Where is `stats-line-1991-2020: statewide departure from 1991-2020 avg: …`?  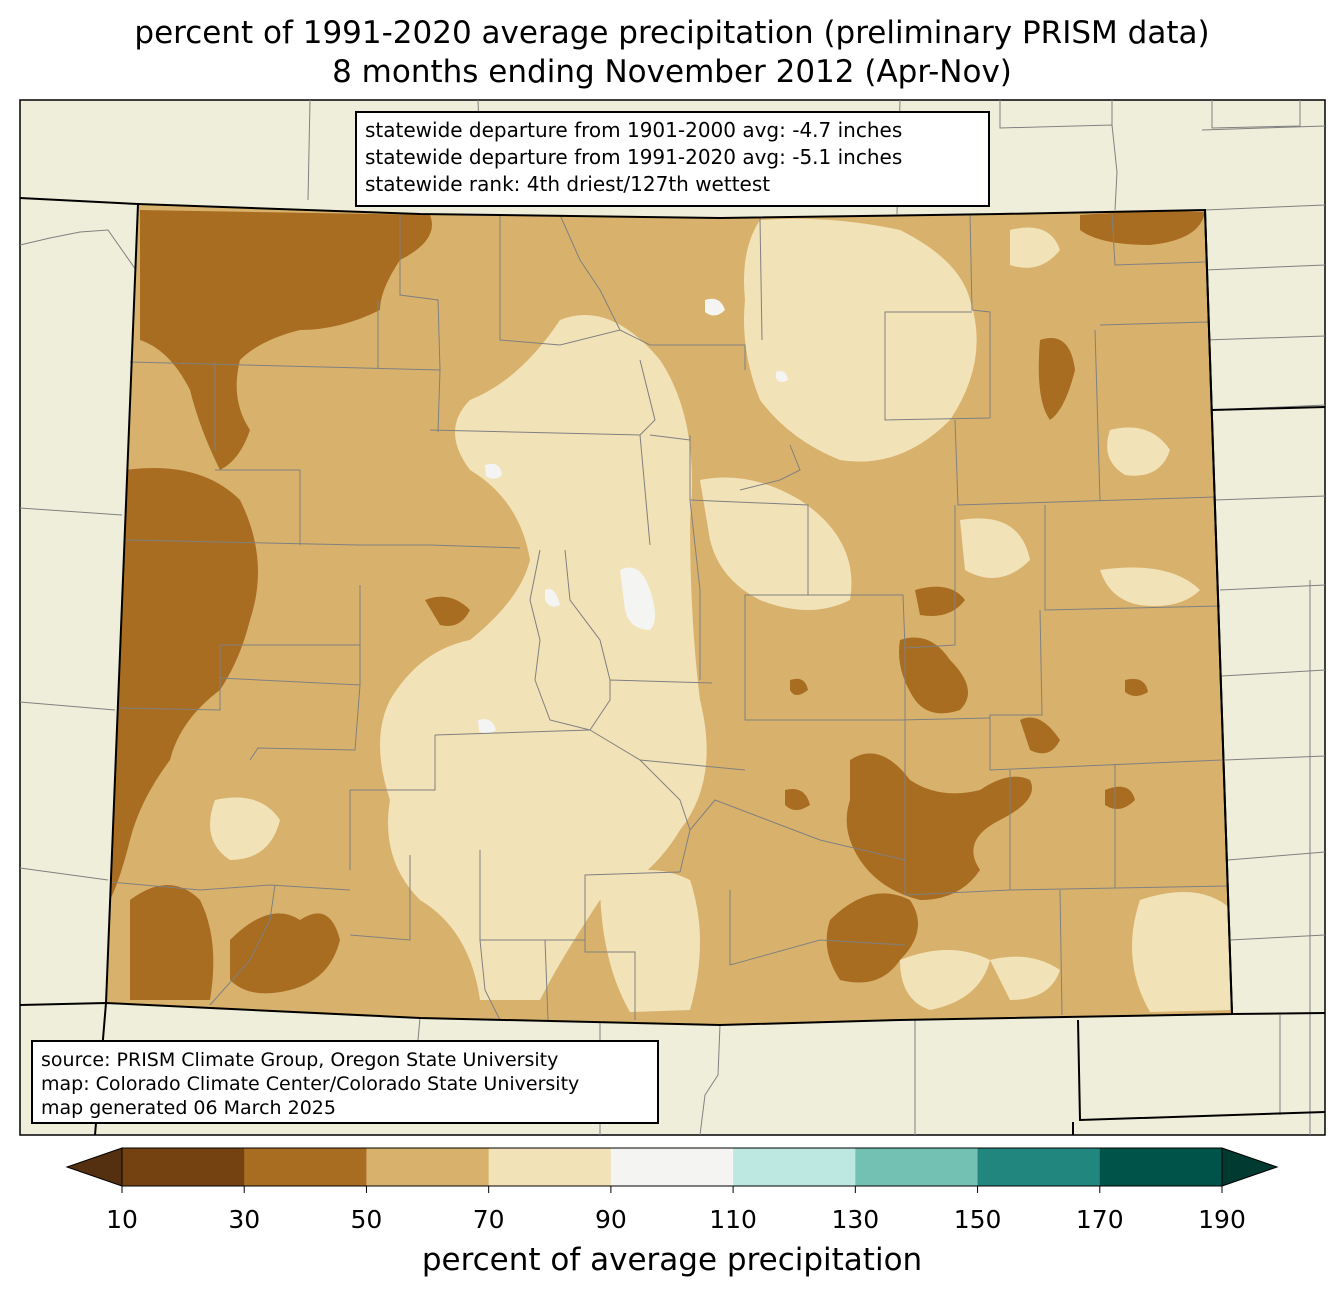 stats-line-1991-2020: statewide departure from 1991-2020 avg: … is located at coordinates (634, 157).